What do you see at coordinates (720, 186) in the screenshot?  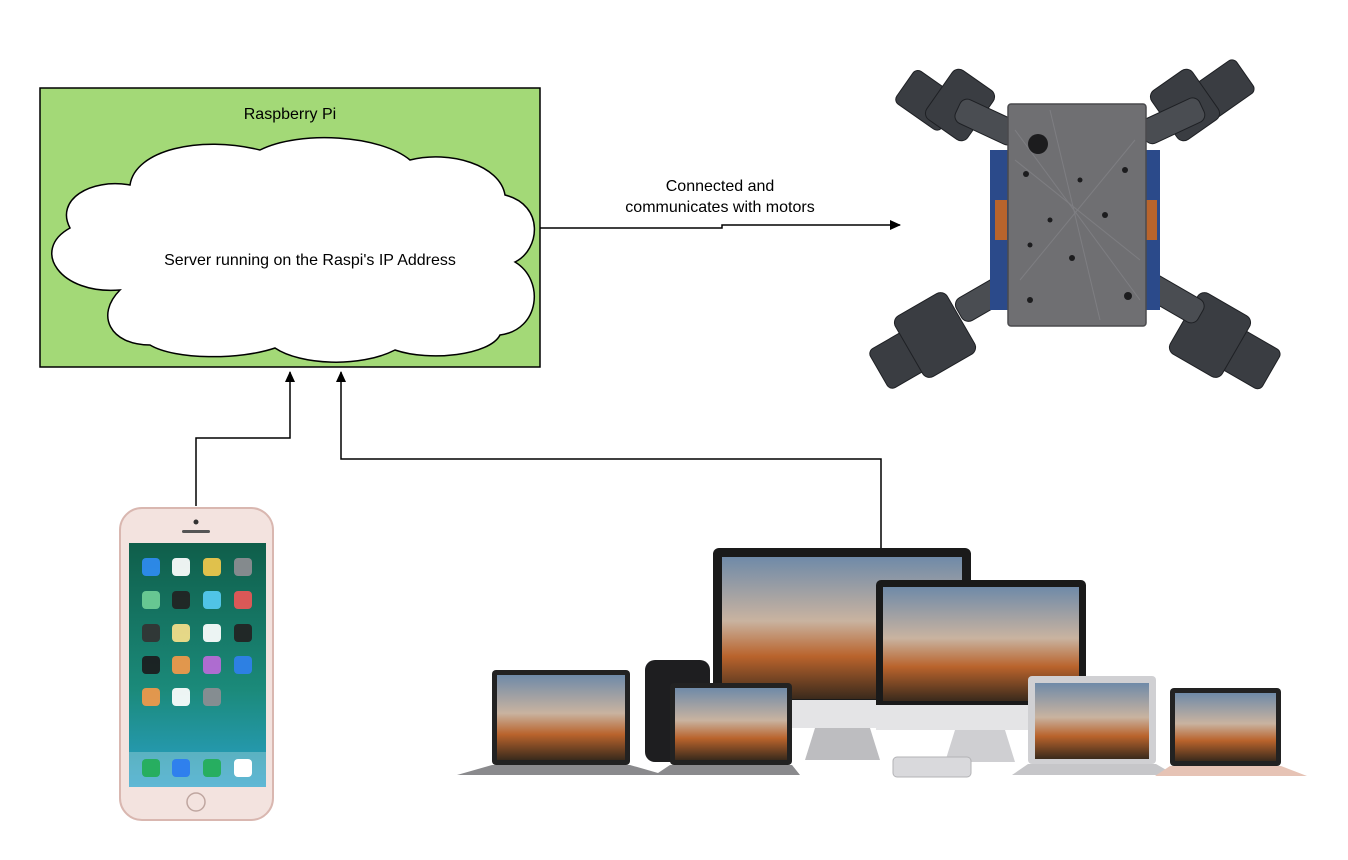 I see `connection-label-line1: Connected and` at bounding box center [720, 186].